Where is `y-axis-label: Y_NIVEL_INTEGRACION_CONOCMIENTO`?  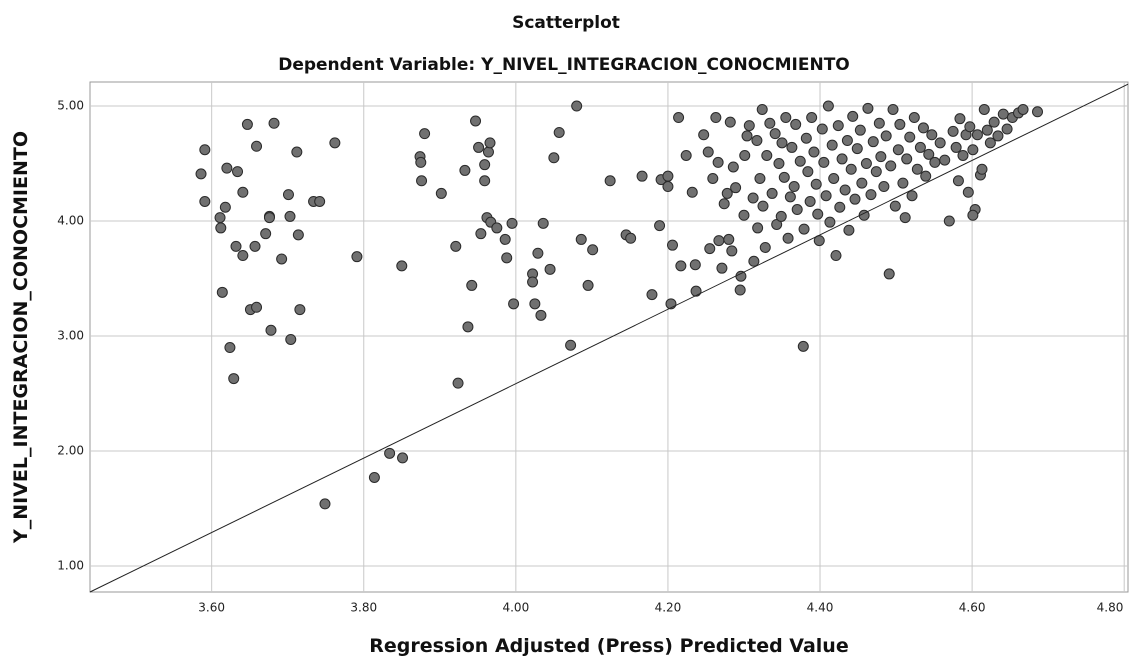 y-axis-label: Y_NIVEL_INTEGRACION_CONOCMIENTO is located at coordinates (21, 337).